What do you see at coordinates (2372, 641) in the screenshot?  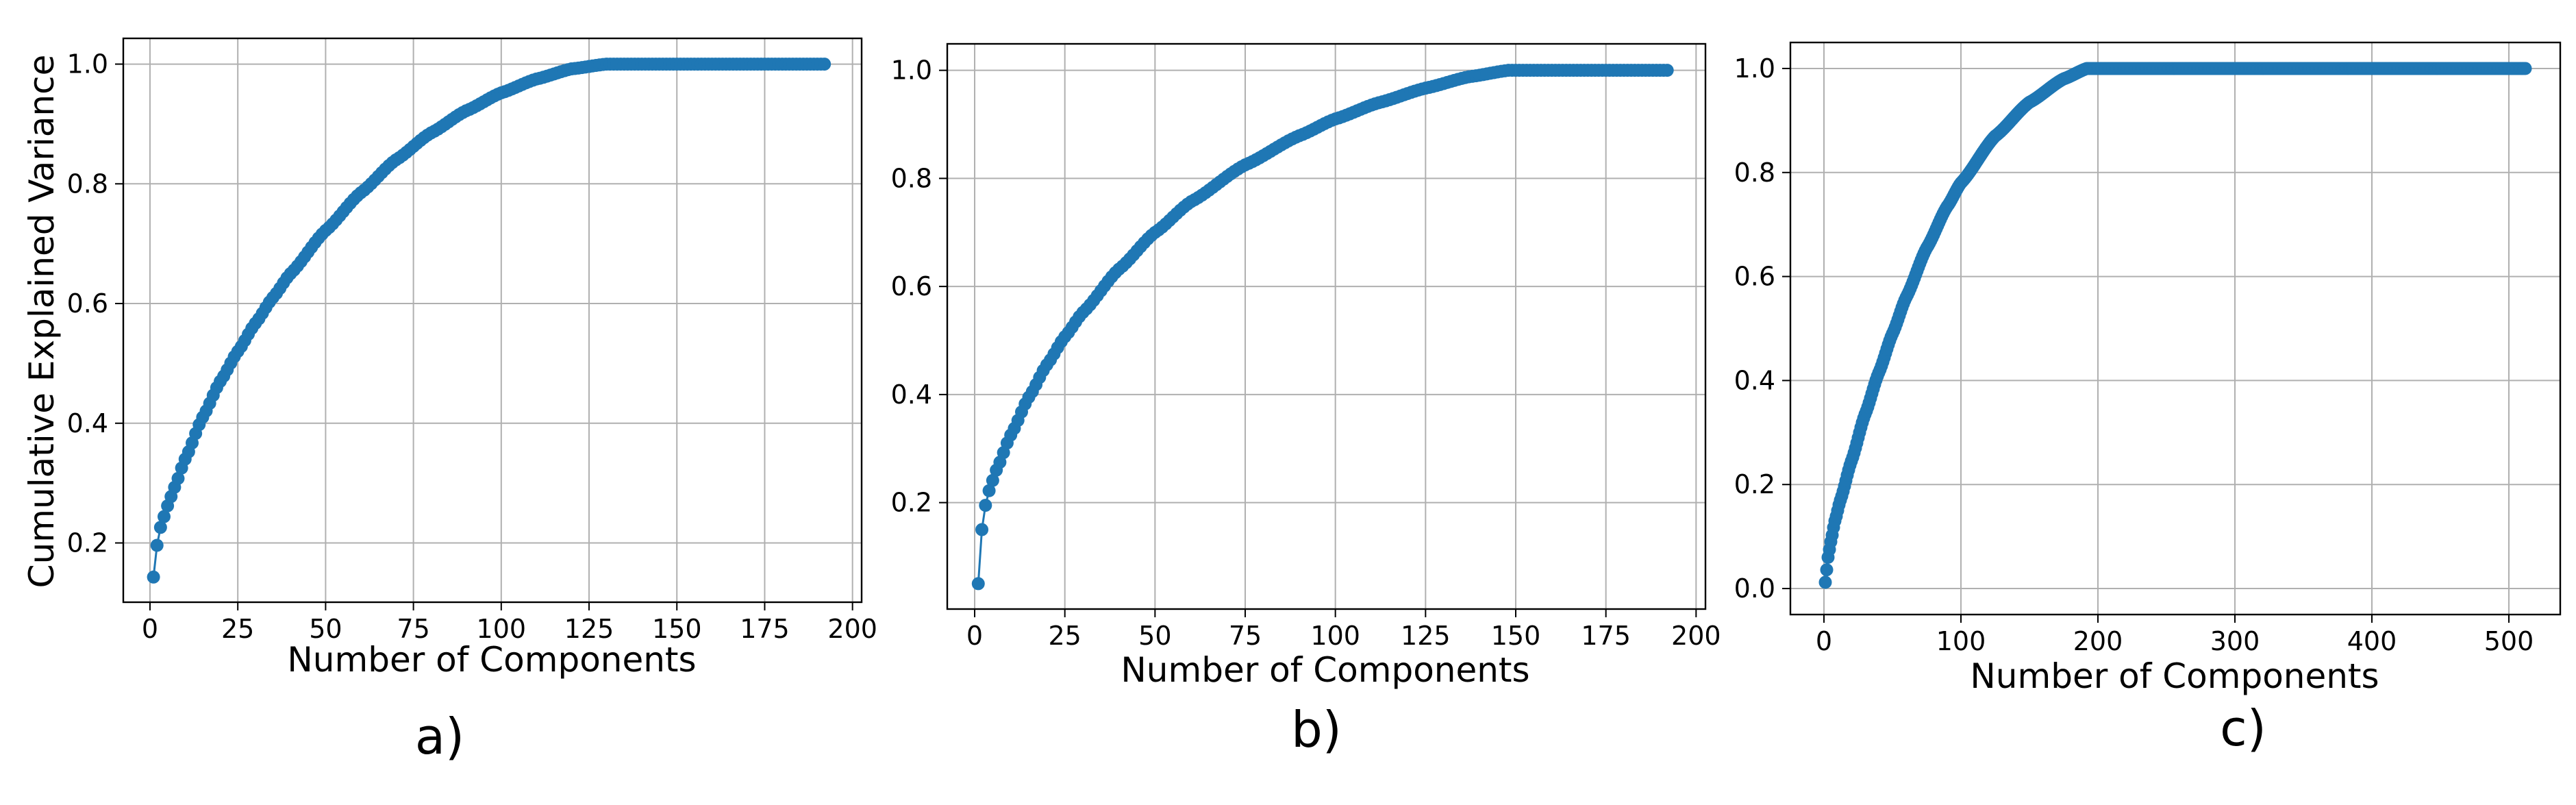 I see `x-tick-label: 400` at bounding box center [2372, 641].